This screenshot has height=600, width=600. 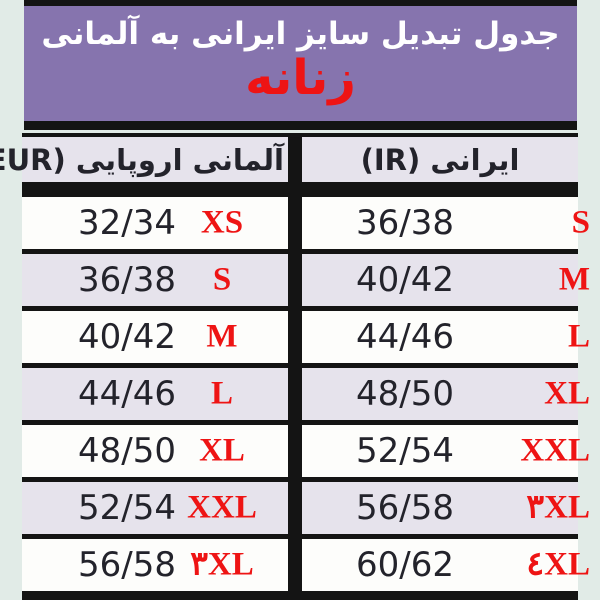 I want to click on column-header-ir: ایرانی (IR), so click(x=440, y=159).